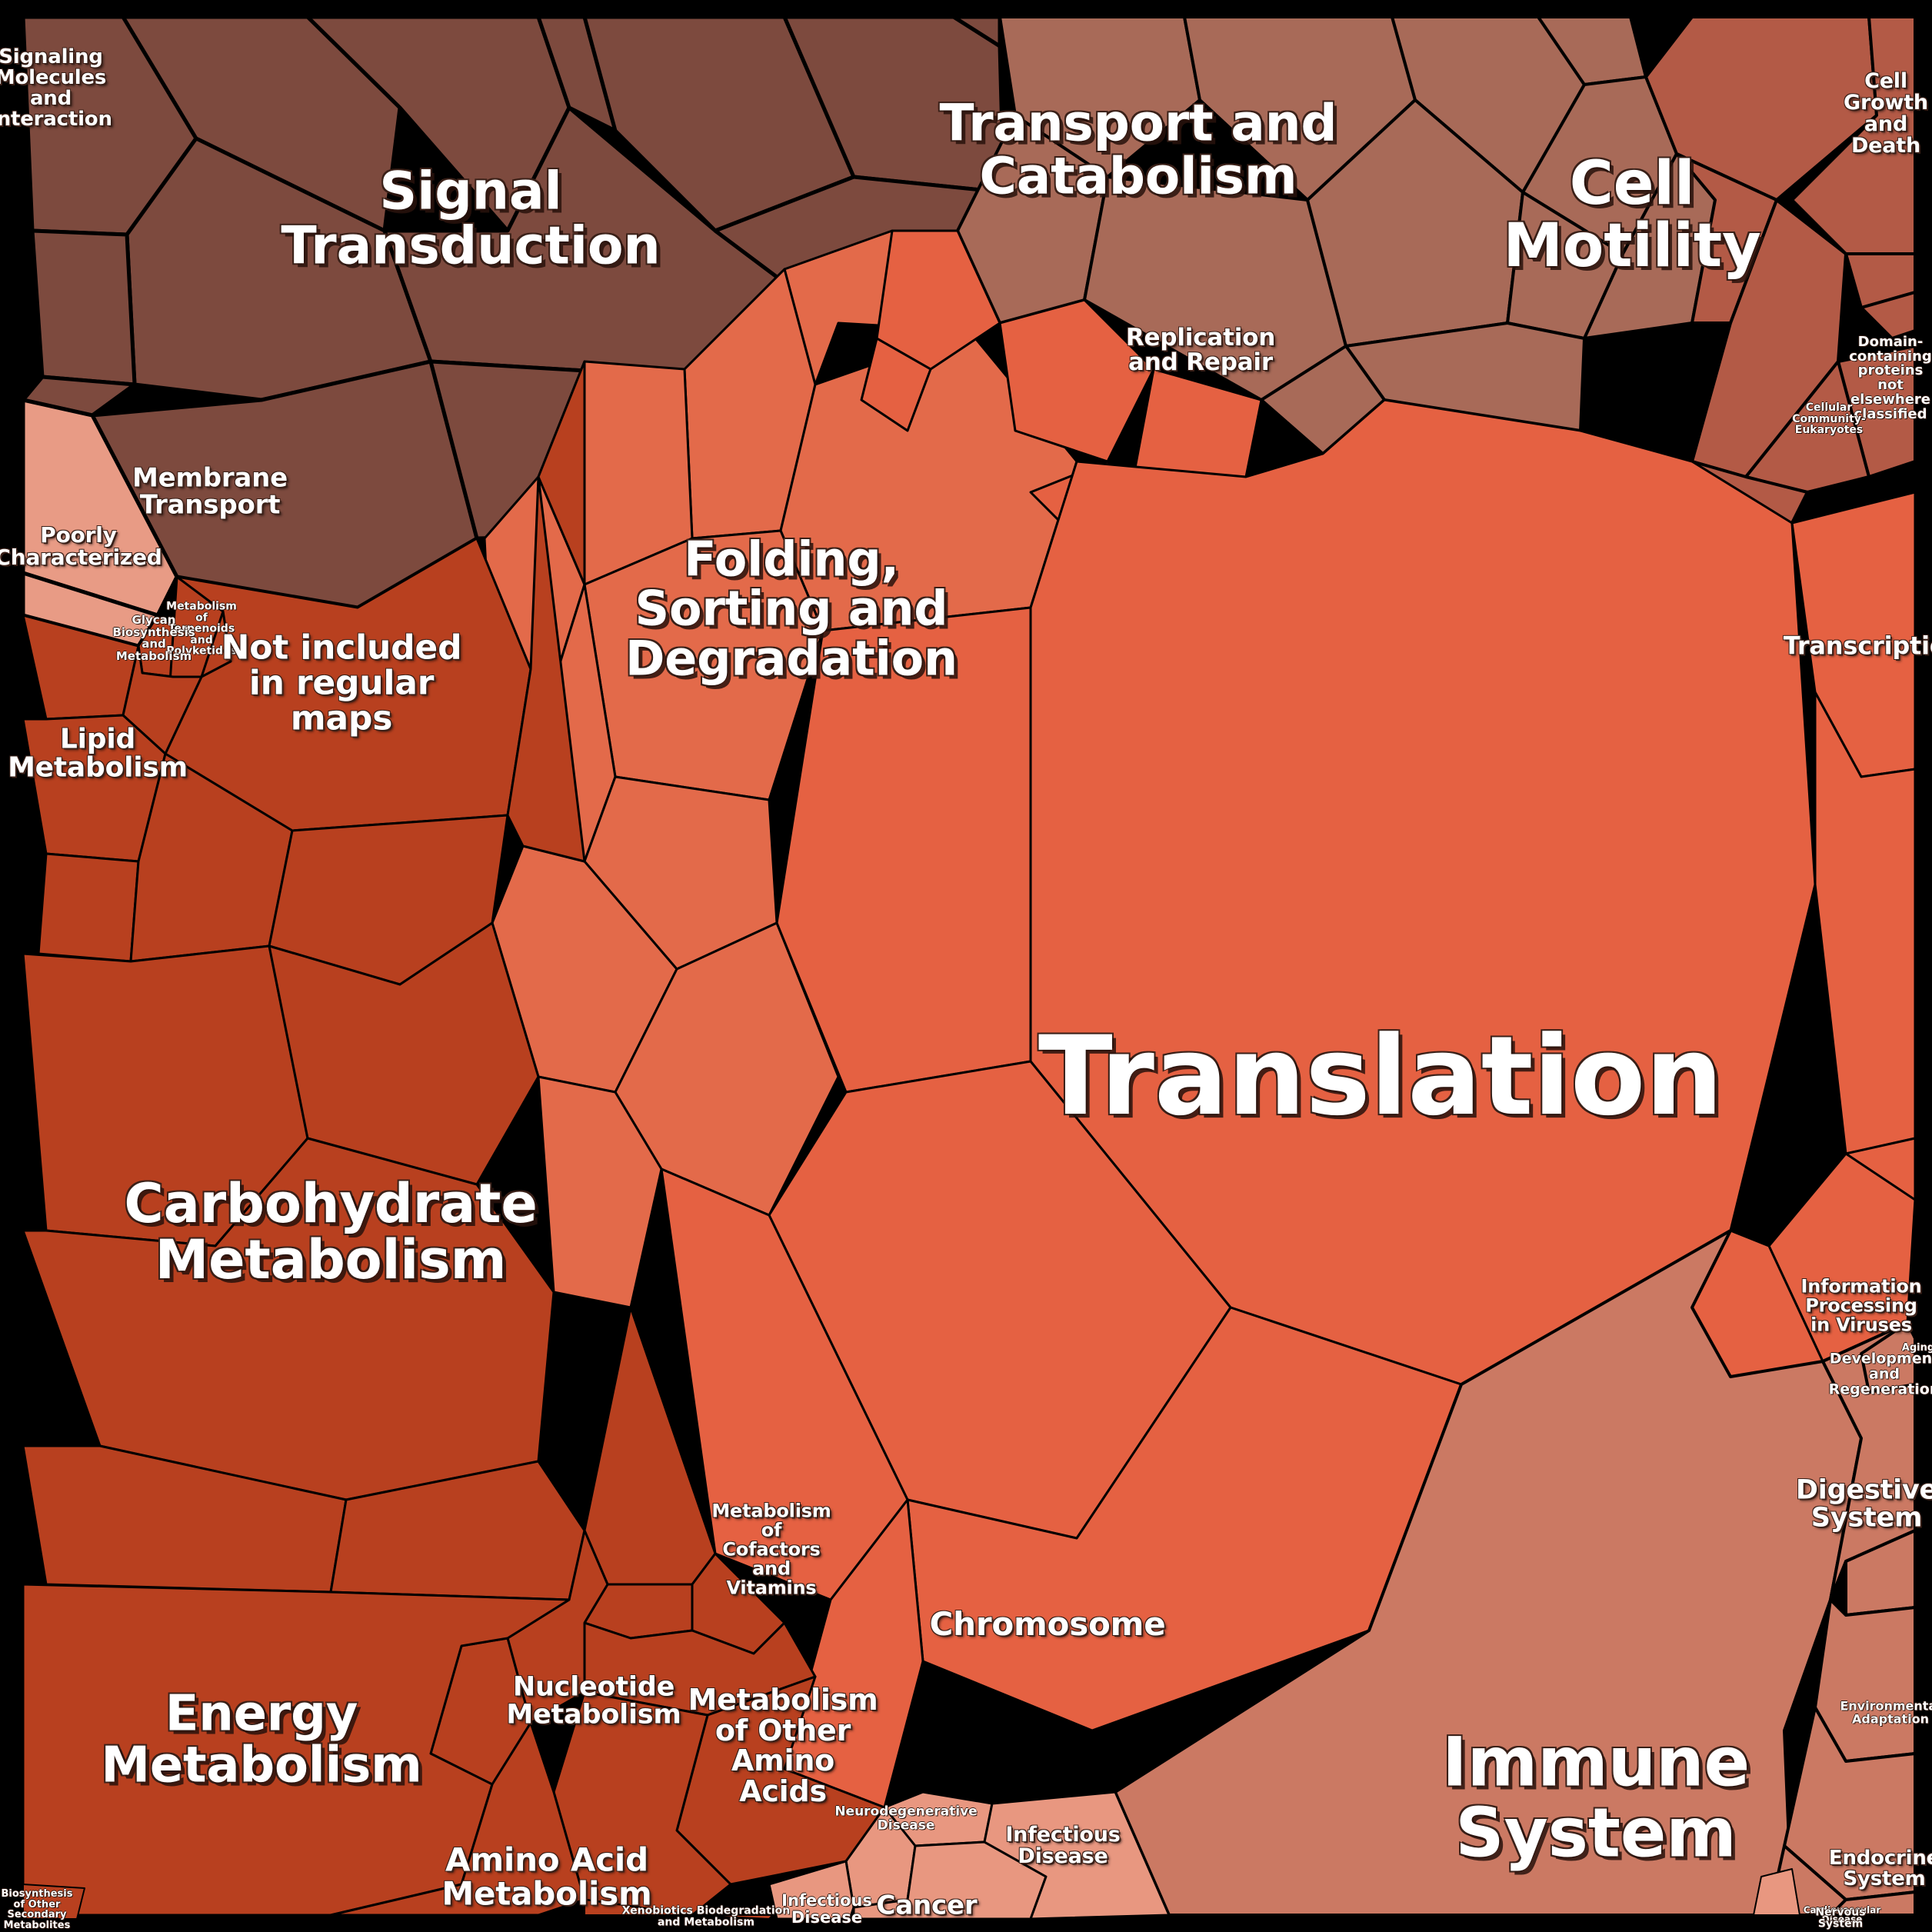 The height and width of the screenshot is (1932, 1932). What do you see at coordinates (296, 1750) in the screenshot?
I see `voronoi-cell-energy-metab-a` at bounding box center [296, 1750].